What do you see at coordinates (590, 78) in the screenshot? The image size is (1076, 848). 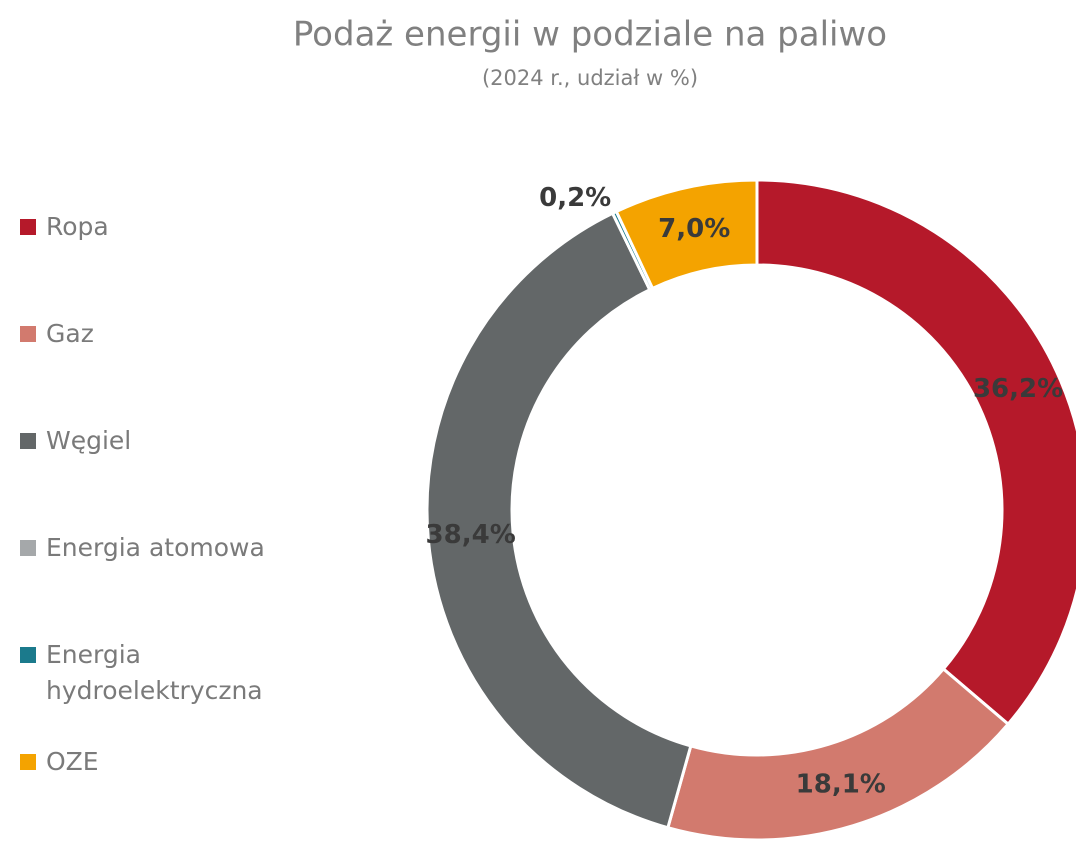 I see `chart-subtitle: (2024 r., udział w %)` at bounding box center [590, 78].